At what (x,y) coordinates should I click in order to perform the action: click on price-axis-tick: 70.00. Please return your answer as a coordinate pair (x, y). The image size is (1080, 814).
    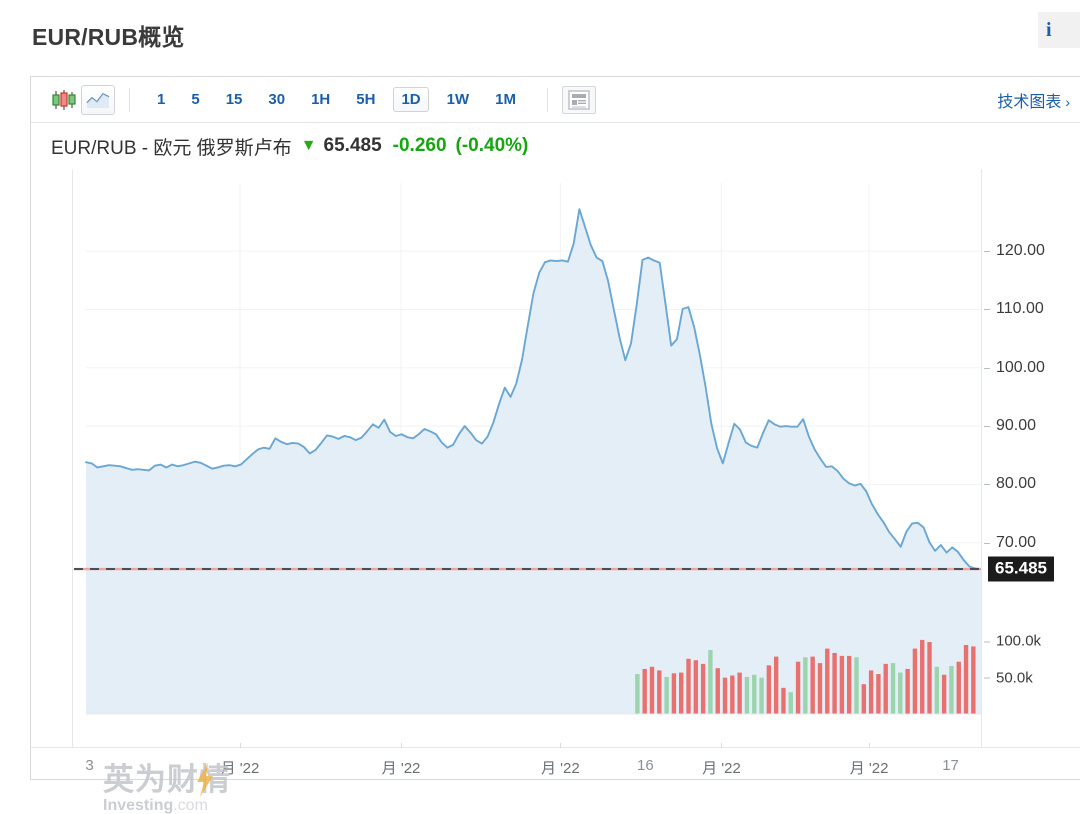
    Looking at the image, I should click on (1010, 542).